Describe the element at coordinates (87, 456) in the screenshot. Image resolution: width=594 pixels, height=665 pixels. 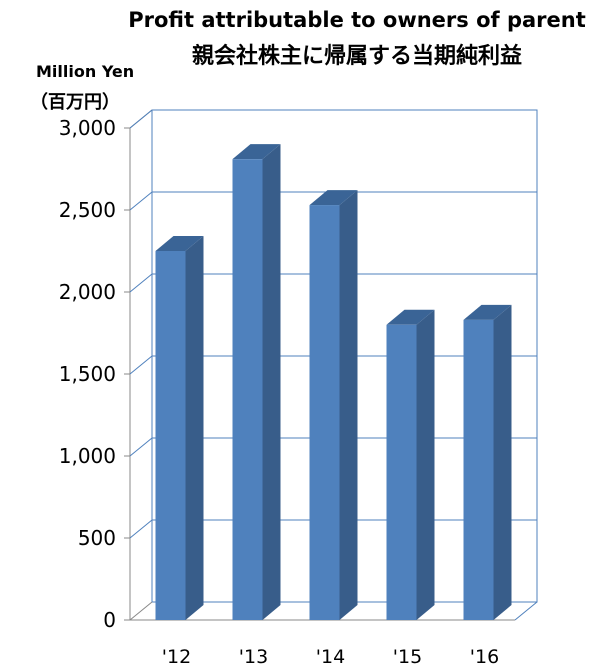
I see `y-tick-label: 1,000` at that location.